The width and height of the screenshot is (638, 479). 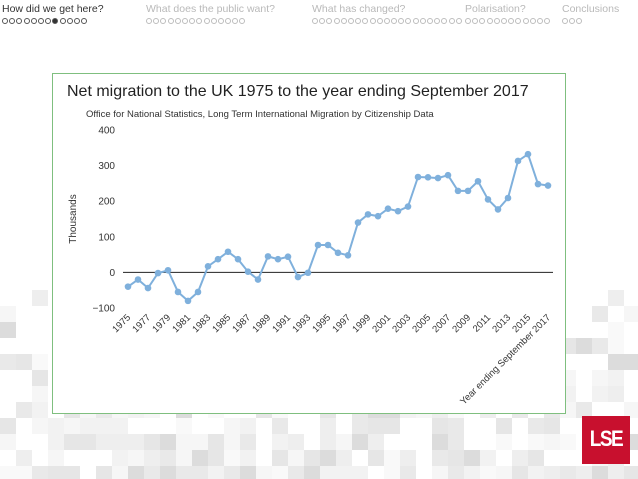 I want to click on nav-dot-current, so click(x=55, y=21).